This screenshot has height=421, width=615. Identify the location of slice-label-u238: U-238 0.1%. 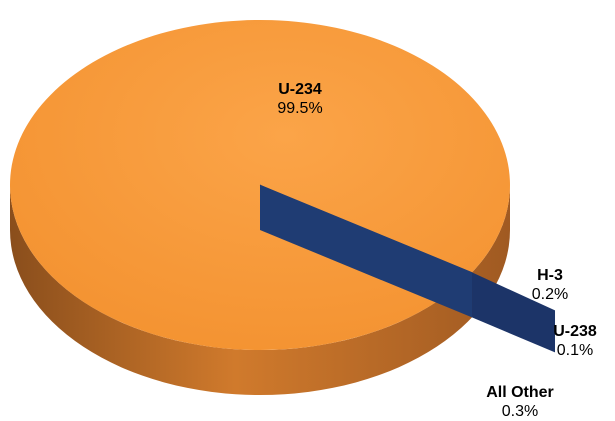
(575, 341).